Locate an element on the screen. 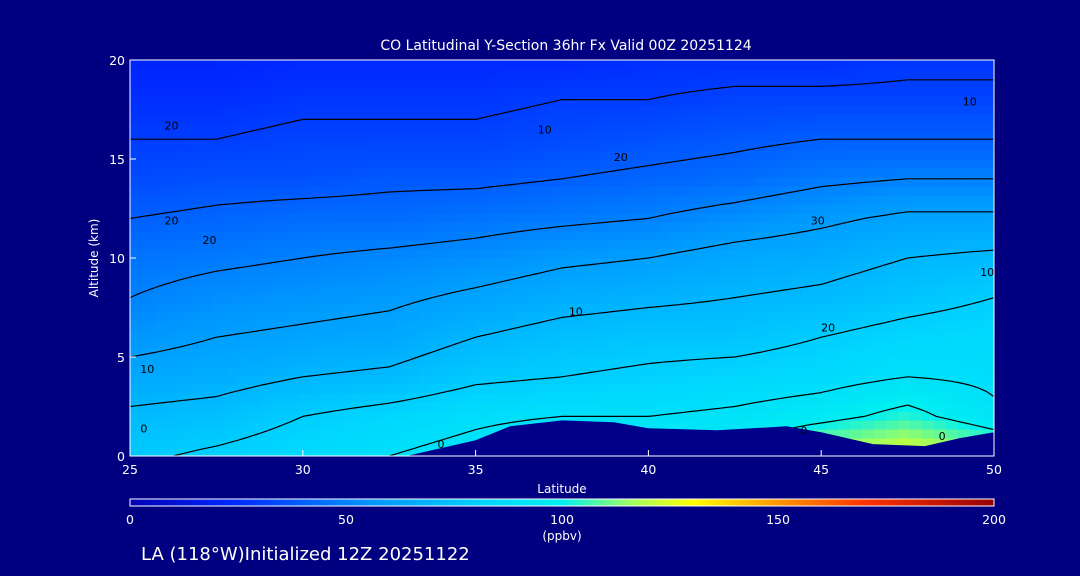 Image resolution: width=1080 pixels, height=576 pixels. y-tick-label: 20 is located at coordinates (117, 60).